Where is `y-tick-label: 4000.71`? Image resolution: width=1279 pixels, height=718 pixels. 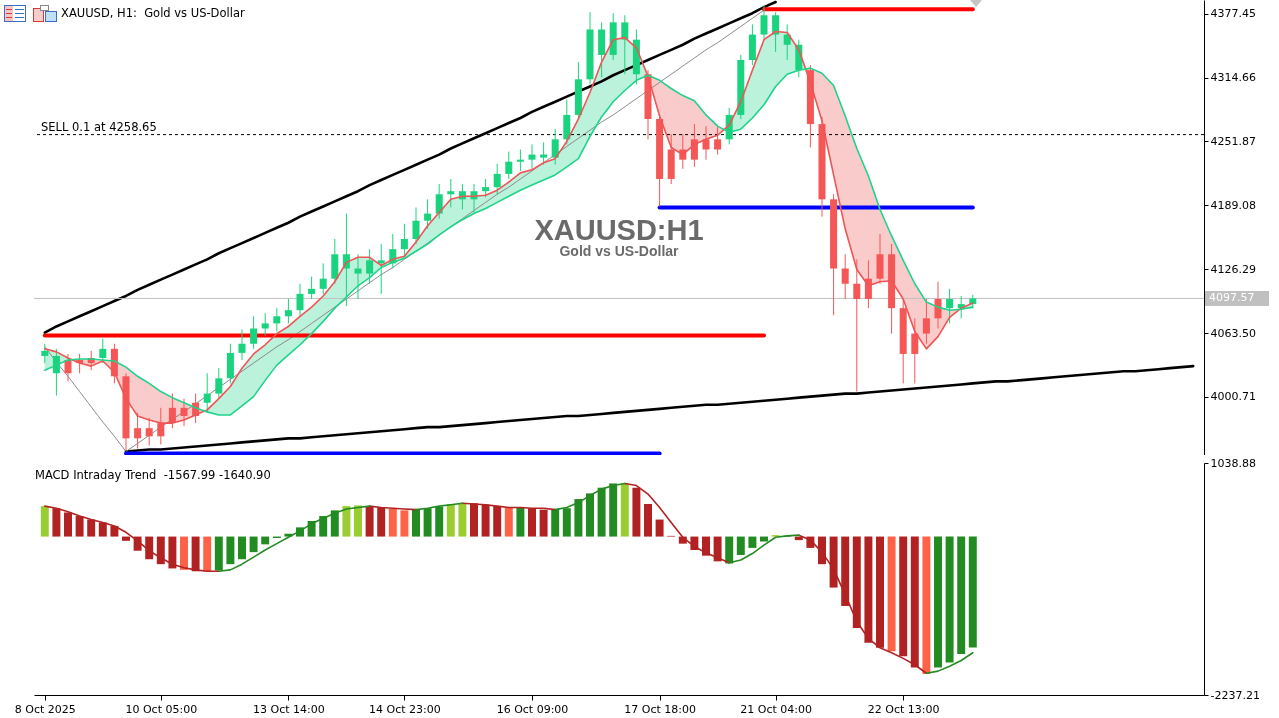 y-tick-label: 4000.71 is located at coordinates (1233, 397).